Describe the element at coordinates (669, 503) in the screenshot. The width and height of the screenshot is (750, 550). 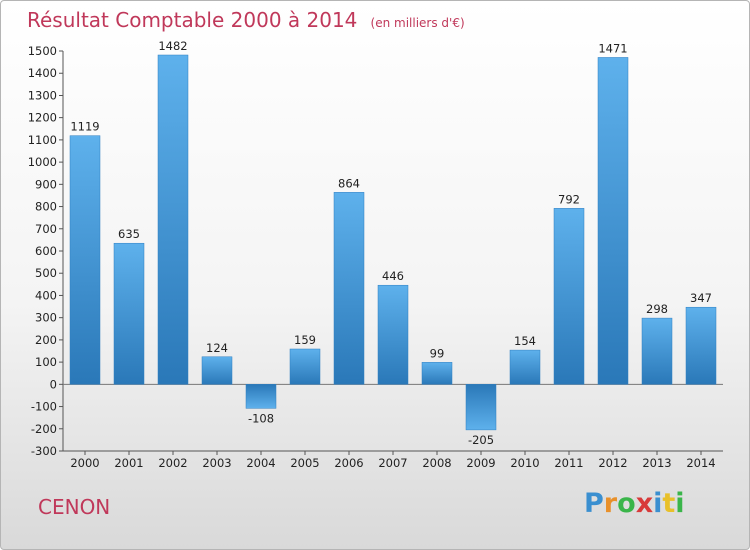
I see `logo-letter: t` at that location.